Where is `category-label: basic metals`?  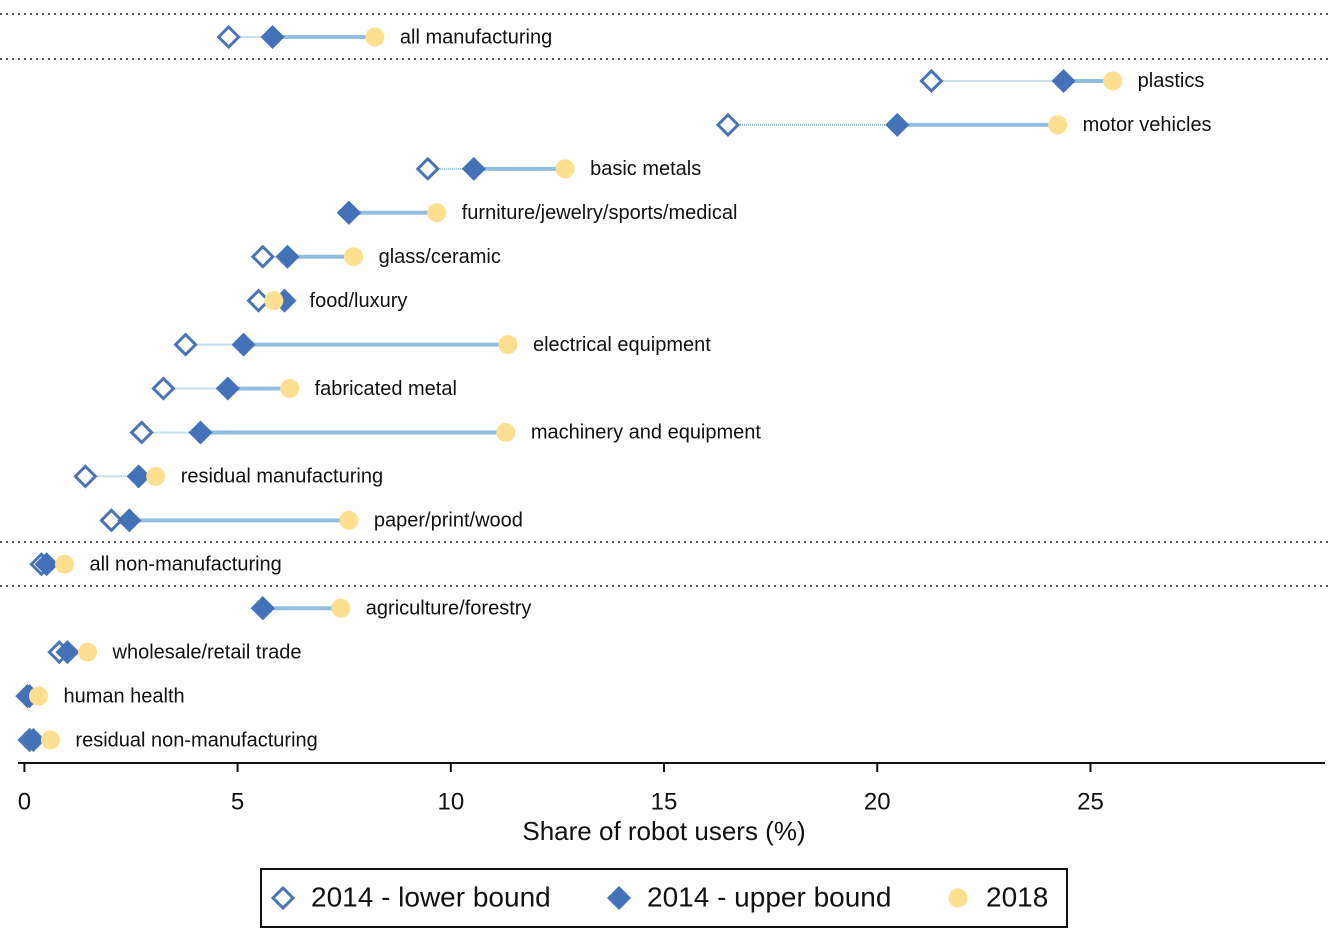
category-label: basic metals is located at coordinates (645, 169).